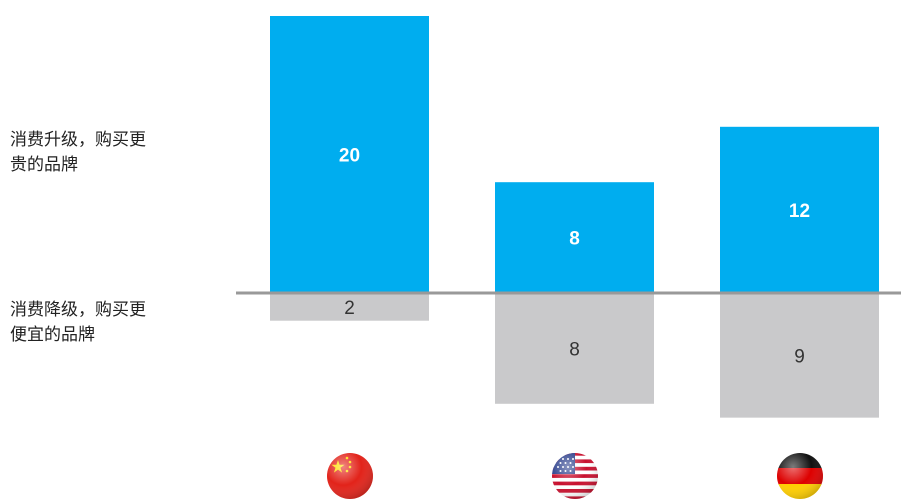 This screenshot has width=901, height=500. I want to click on bar-negative-germany, so click(799, 355).